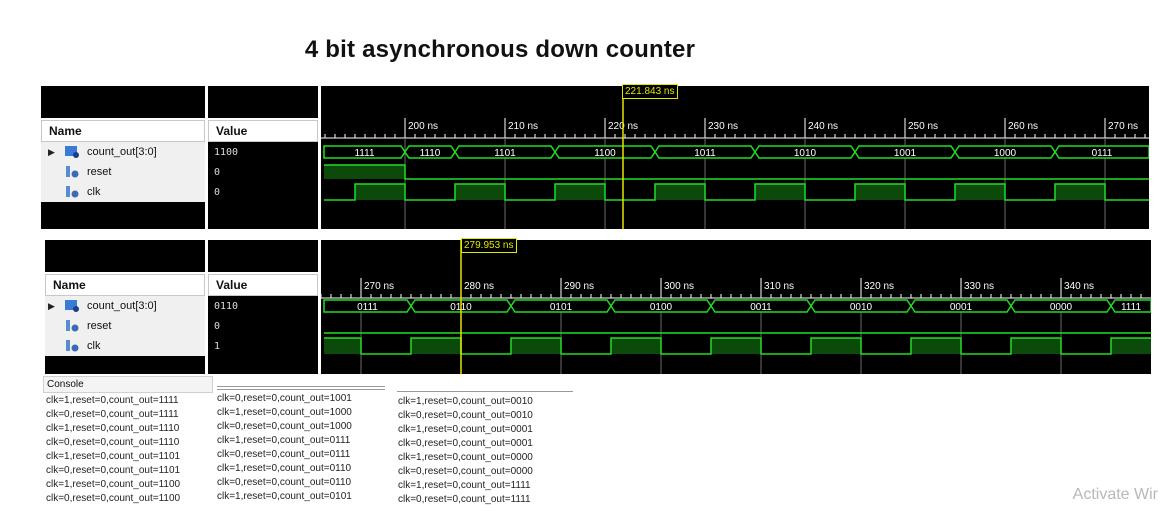 The height and width of the screenshot is (511, 1162). Describe the element at coordinates (94, 346) in the screenshot. I see `signal-name-label: clk` at that location.